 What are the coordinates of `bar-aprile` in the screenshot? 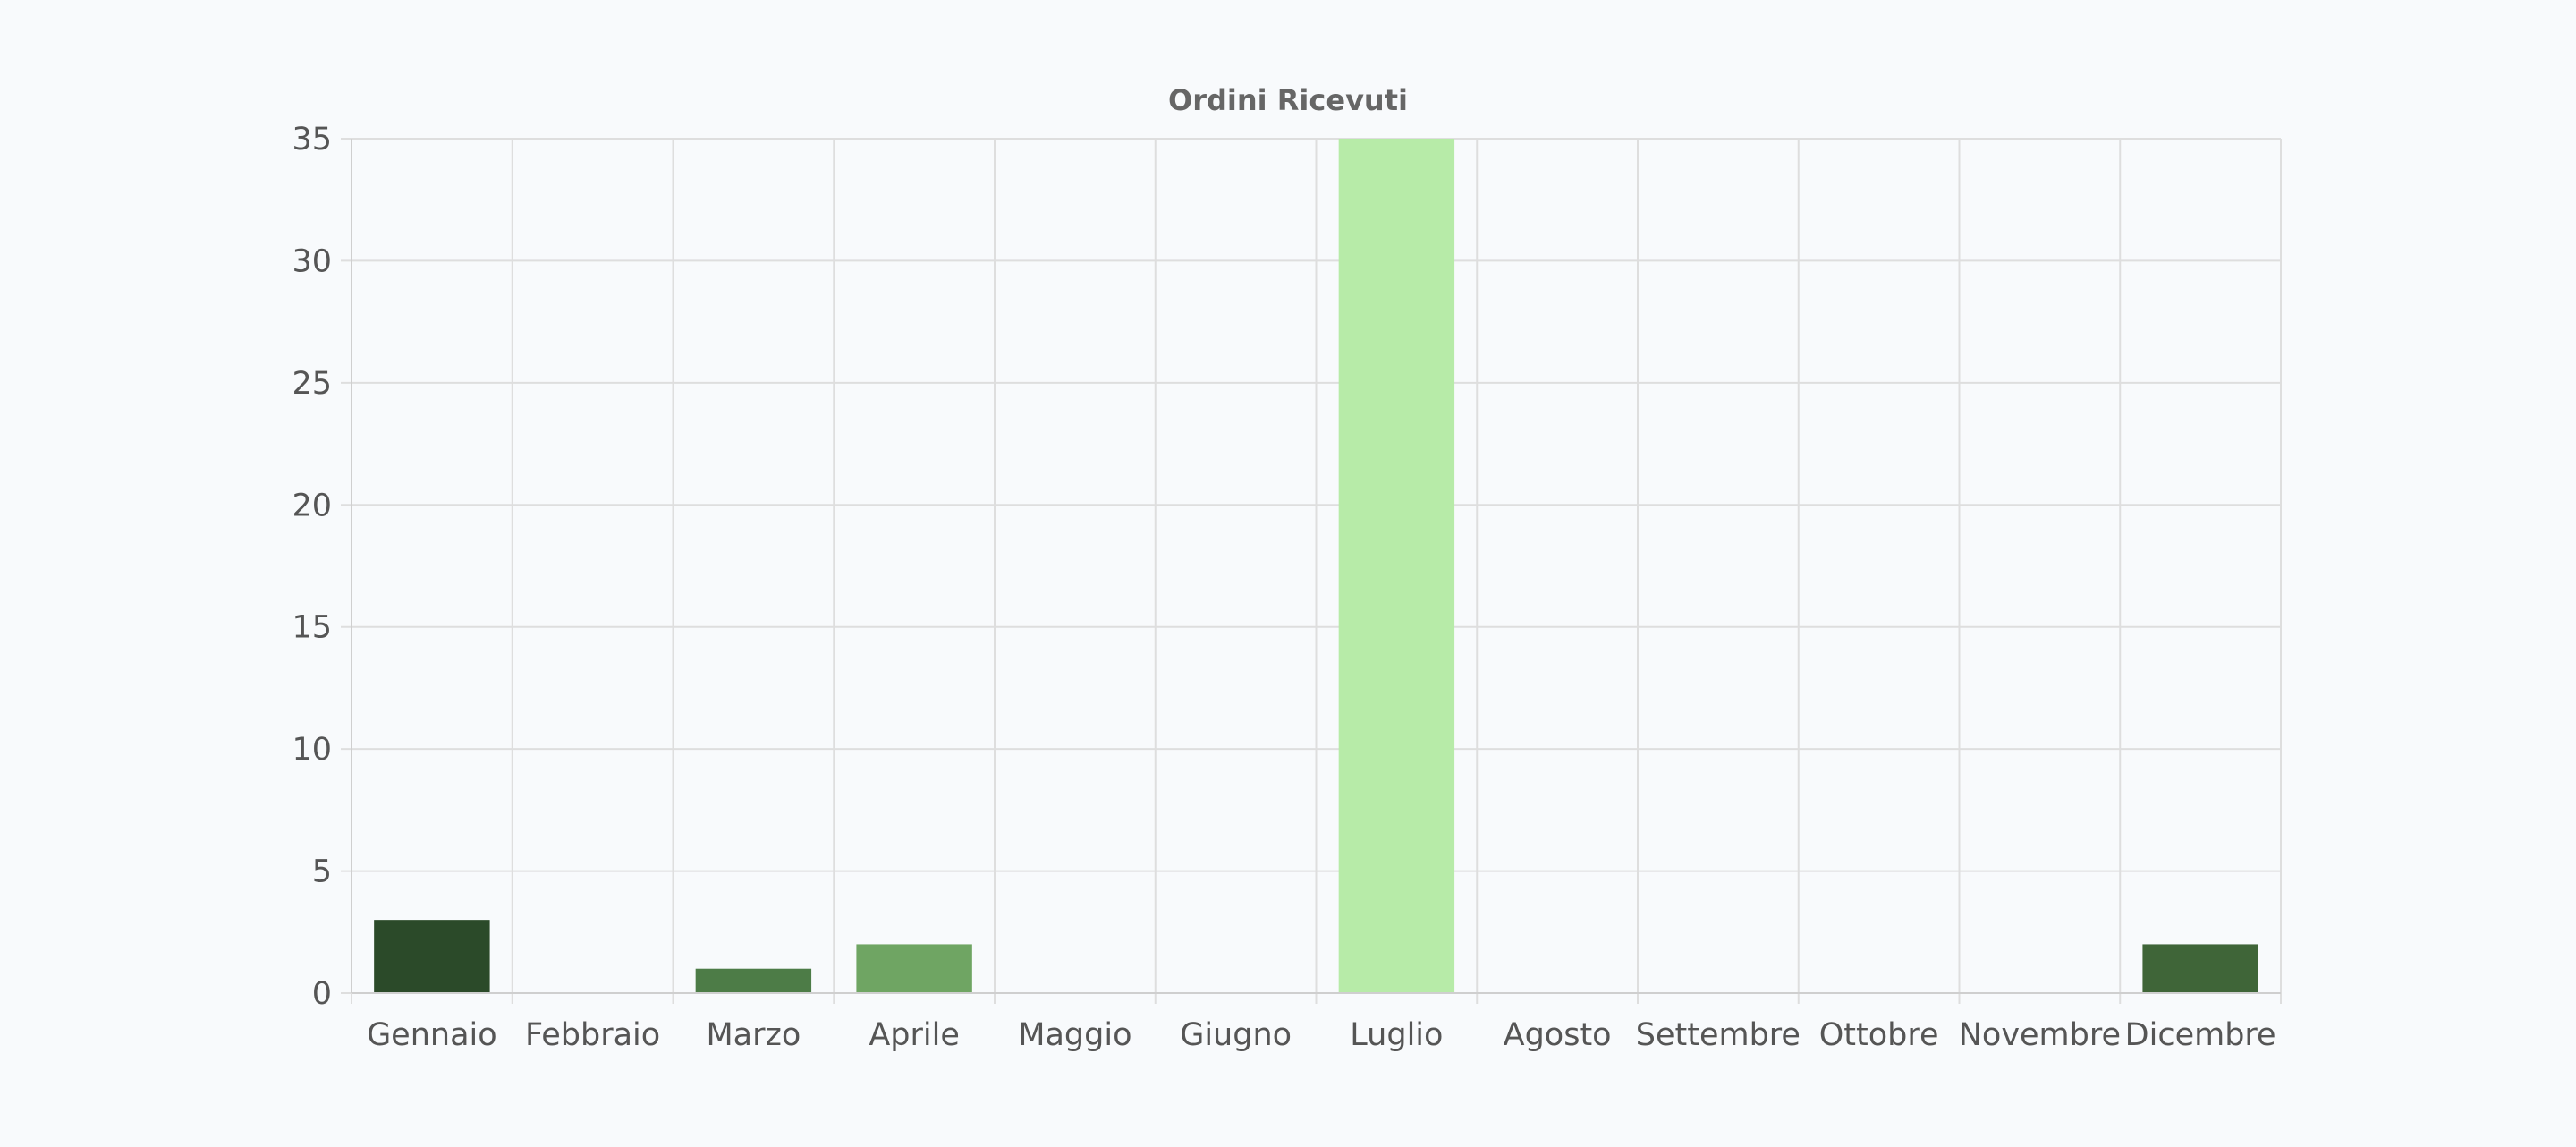 It's located at (914, 968).